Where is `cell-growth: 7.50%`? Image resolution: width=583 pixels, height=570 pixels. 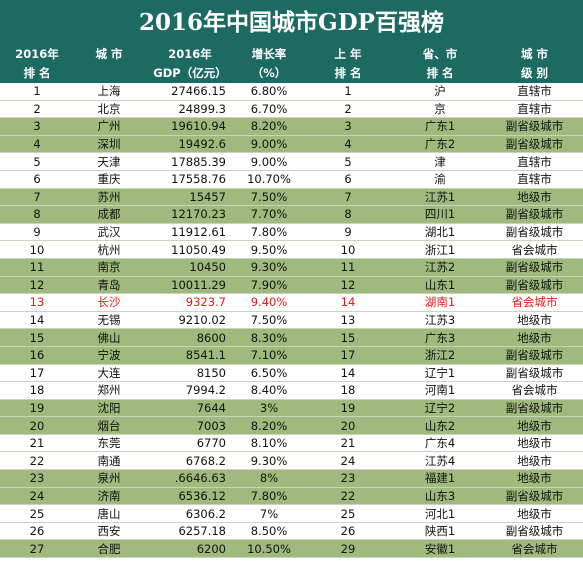
cell-growth: 7.50% is located at coordinates (269, 320).